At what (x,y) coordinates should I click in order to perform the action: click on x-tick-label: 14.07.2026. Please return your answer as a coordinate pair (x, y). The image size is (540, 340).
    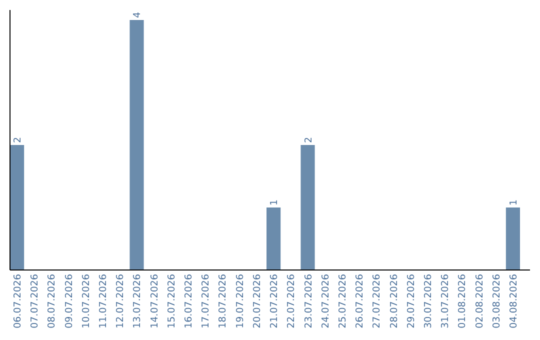
    Looking at the image, I should click on (154, 301).